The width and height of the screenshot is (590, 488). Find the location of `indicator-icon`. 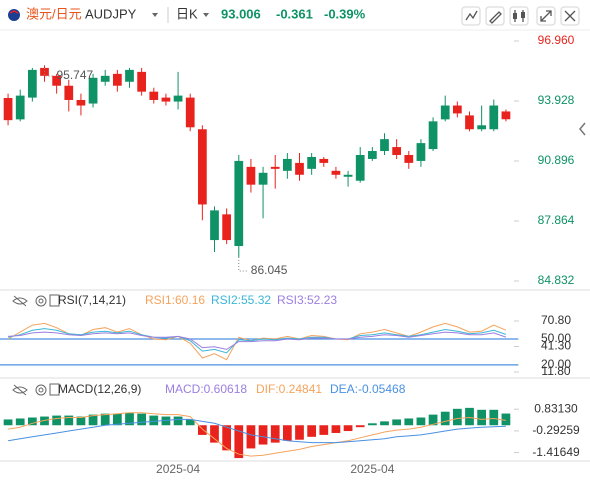

indicator-icon is located at coordinates (471, 15).